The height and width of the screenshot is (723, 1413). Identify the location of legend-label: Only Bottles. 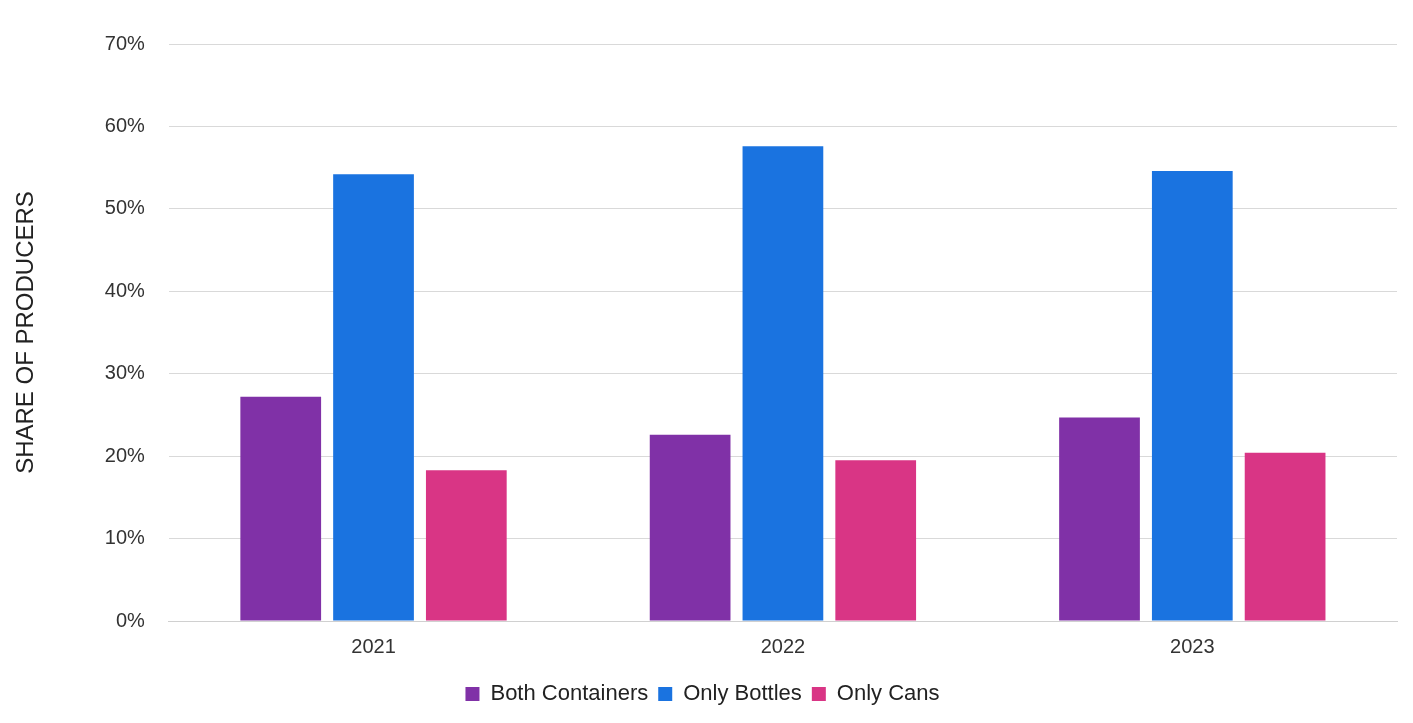
(742, 693).